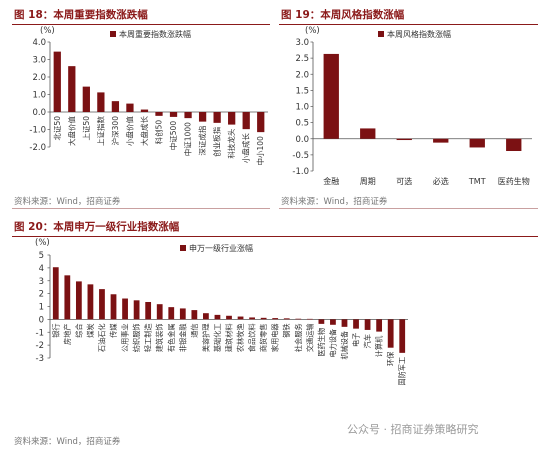 This screenshot has width=550, height=454. I want to click on chart-18-category-label: 上证50, so click(86, 128).